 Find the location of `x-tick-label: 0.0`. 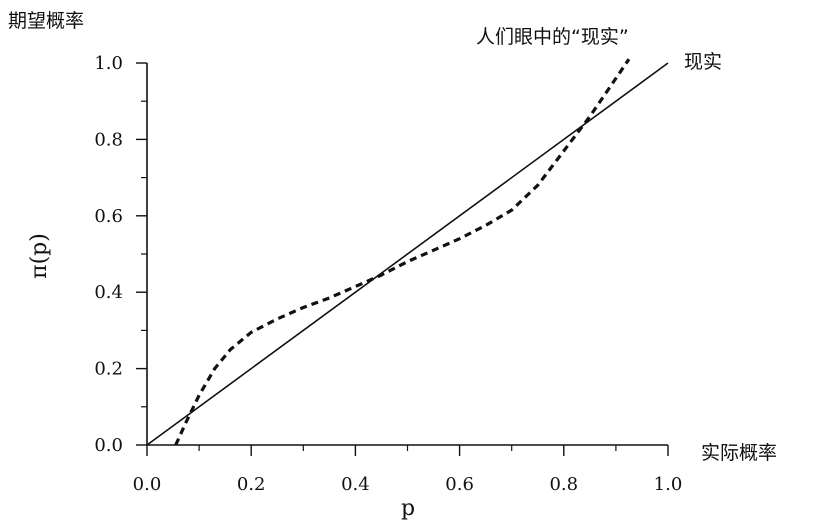

x-tick-label: 0.0 is located at coordinates (147, 484).